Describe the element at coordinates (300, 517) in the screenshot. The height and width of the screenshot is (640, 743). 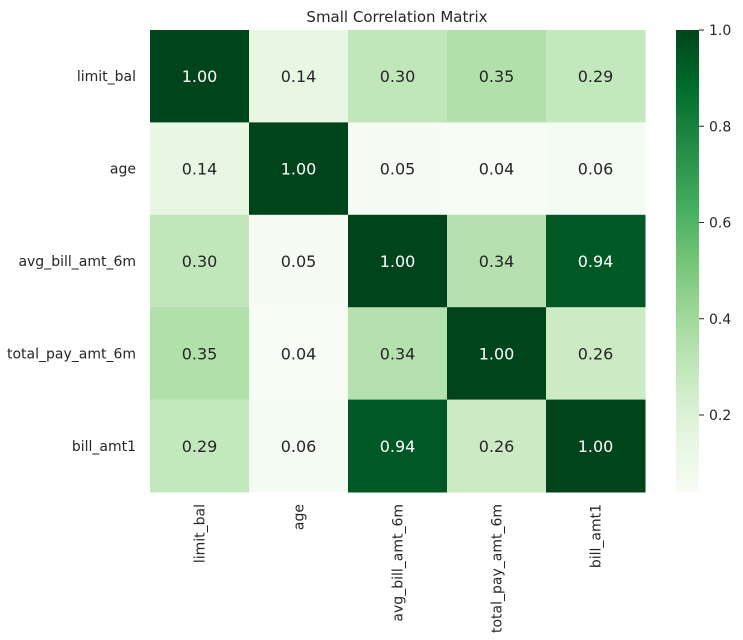
I see `column-label-1: age` at that location.